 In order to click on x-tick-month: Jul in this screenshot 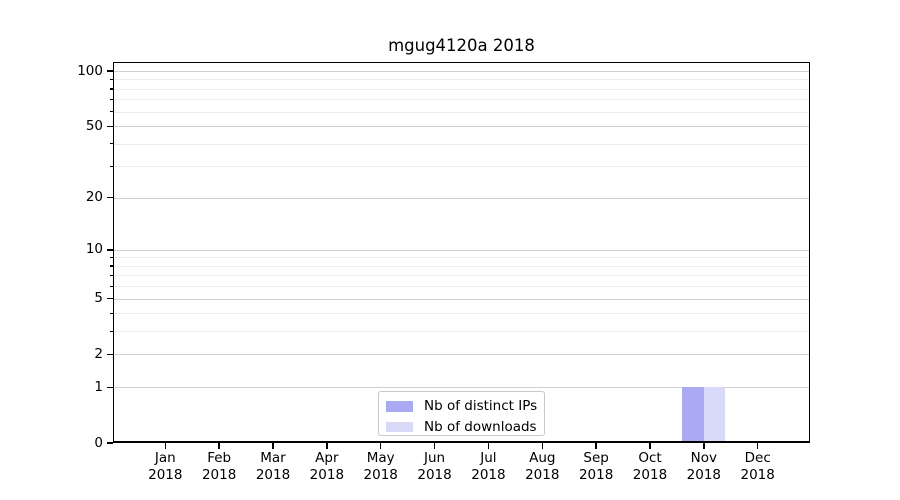, I will do `click(488, 458)`.